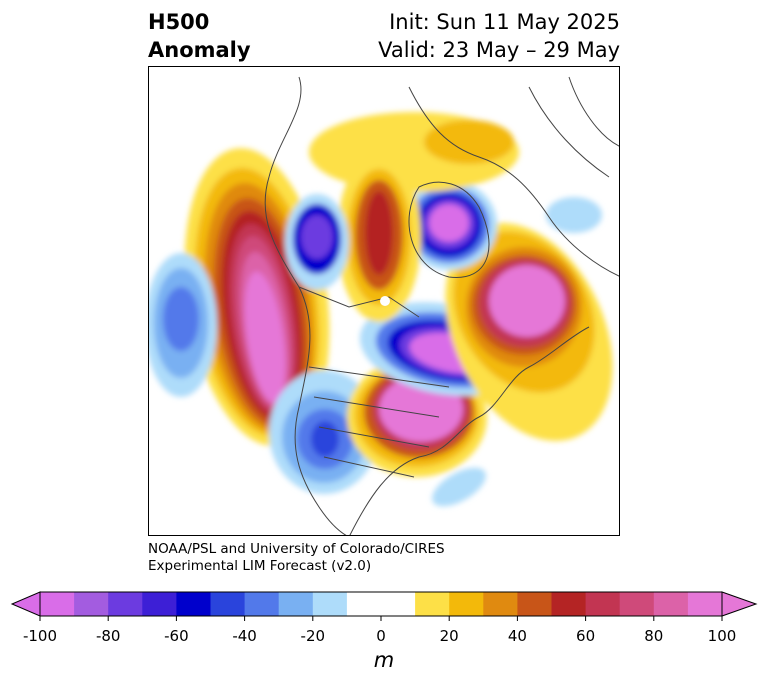  What do you see at coordinates (244, 636) in the screenshot?
I see `colorbar-tick-label: -40` at bounding box center [244, 636].